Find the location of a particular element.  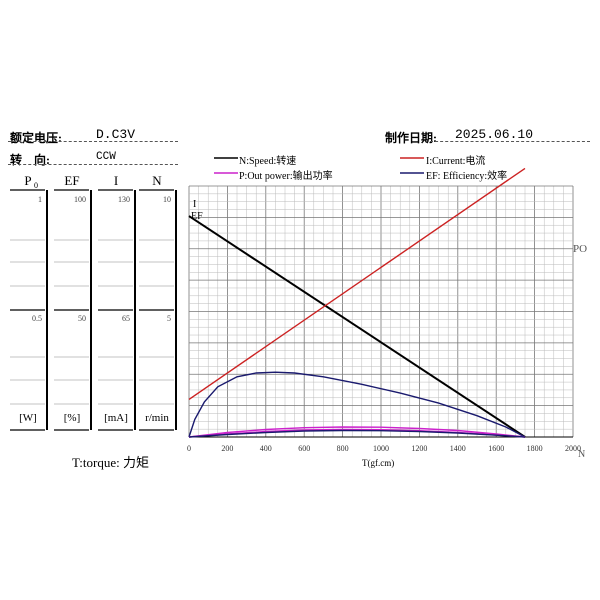

torque-note: T:torque: 力矩 is located at coordinates (110, 462).